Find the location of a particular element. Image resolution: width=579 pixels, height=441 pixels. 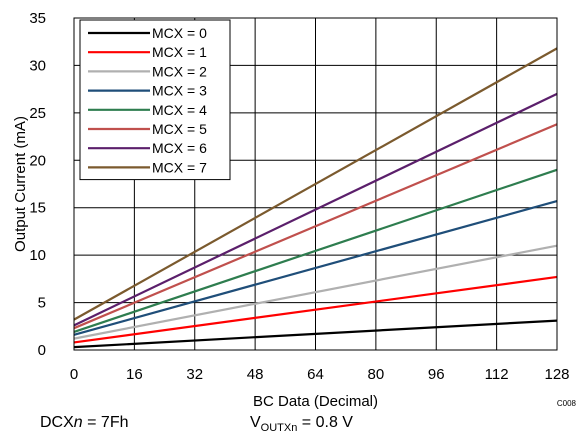

y-tick-label: 20 is located at coordinates (37, 160).